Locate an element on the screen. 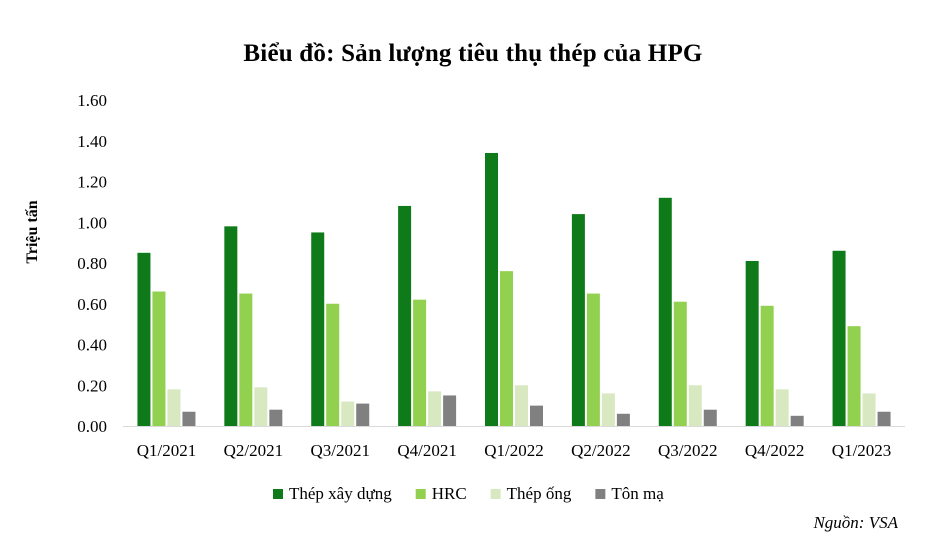  chart-title: Biểu đồ: Sản lượng tiêu thụ thép của HPG is located at coordinates (473, 53).